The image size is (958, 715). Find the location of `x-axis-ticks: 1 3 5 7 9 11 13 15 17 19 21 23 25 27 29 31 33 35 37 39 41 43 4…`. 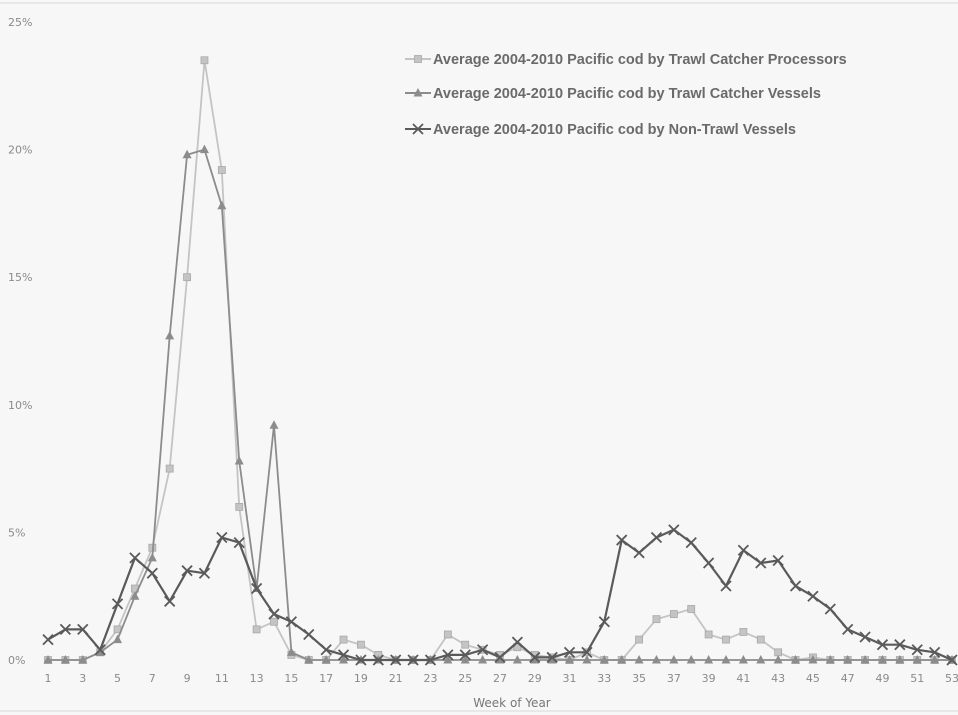

x-axis-ticks: 1 3 5 7 9 11 13 15 17 19 21 23 25 27 29 31 33 35 37 39 41 43 4… is located at coordinates (501, 678).